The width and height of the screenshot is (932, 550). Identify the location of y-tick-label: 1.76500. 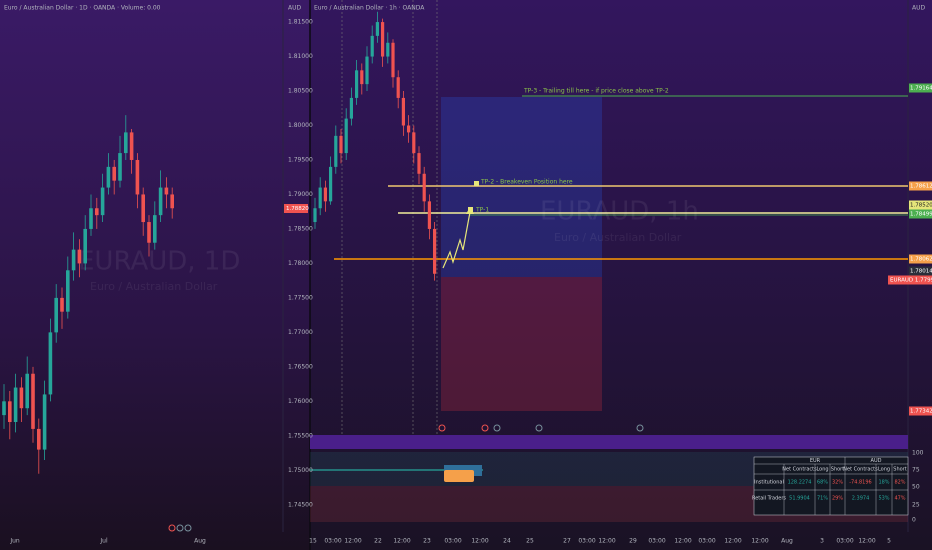
(300, 366).